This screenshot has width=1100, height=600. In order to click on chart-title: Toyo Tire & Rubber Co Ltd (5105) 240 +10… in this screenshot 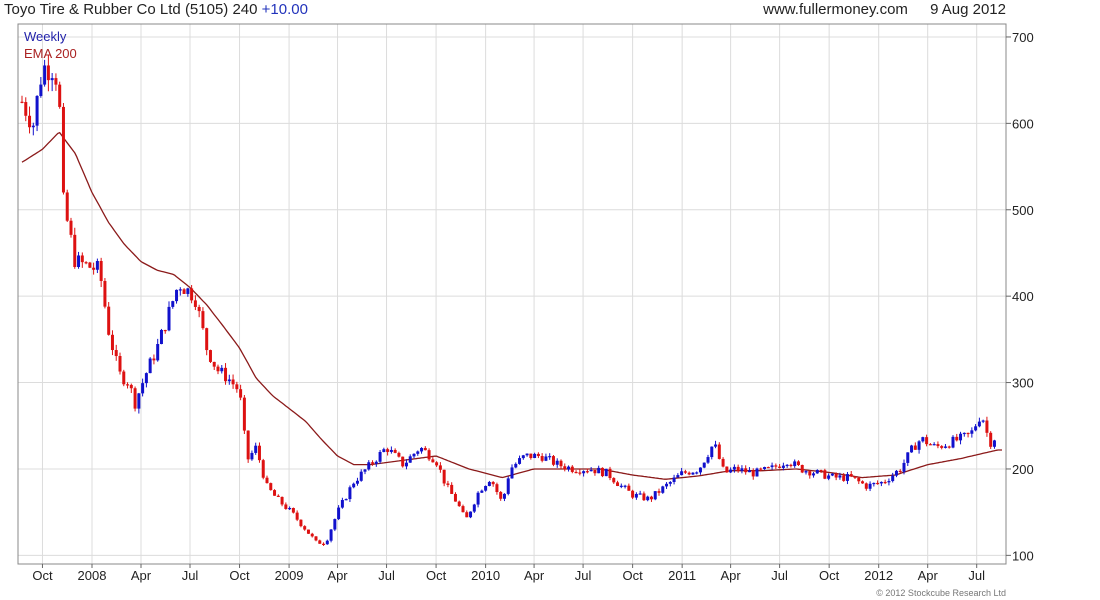, I will do `click(156, 9)`.